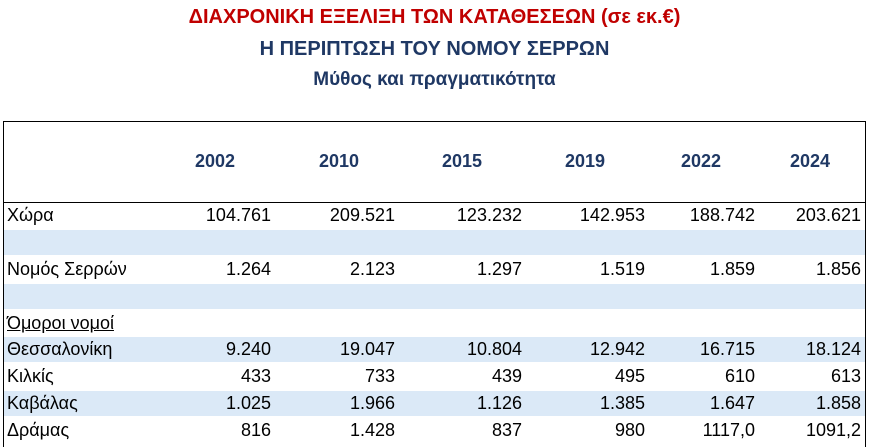 Image resolution: width=869 pixels, height=448 pixels. Describe the element at coordinates (248, 403) in the screenshot. I see `cell-value: 1.025` at that location.